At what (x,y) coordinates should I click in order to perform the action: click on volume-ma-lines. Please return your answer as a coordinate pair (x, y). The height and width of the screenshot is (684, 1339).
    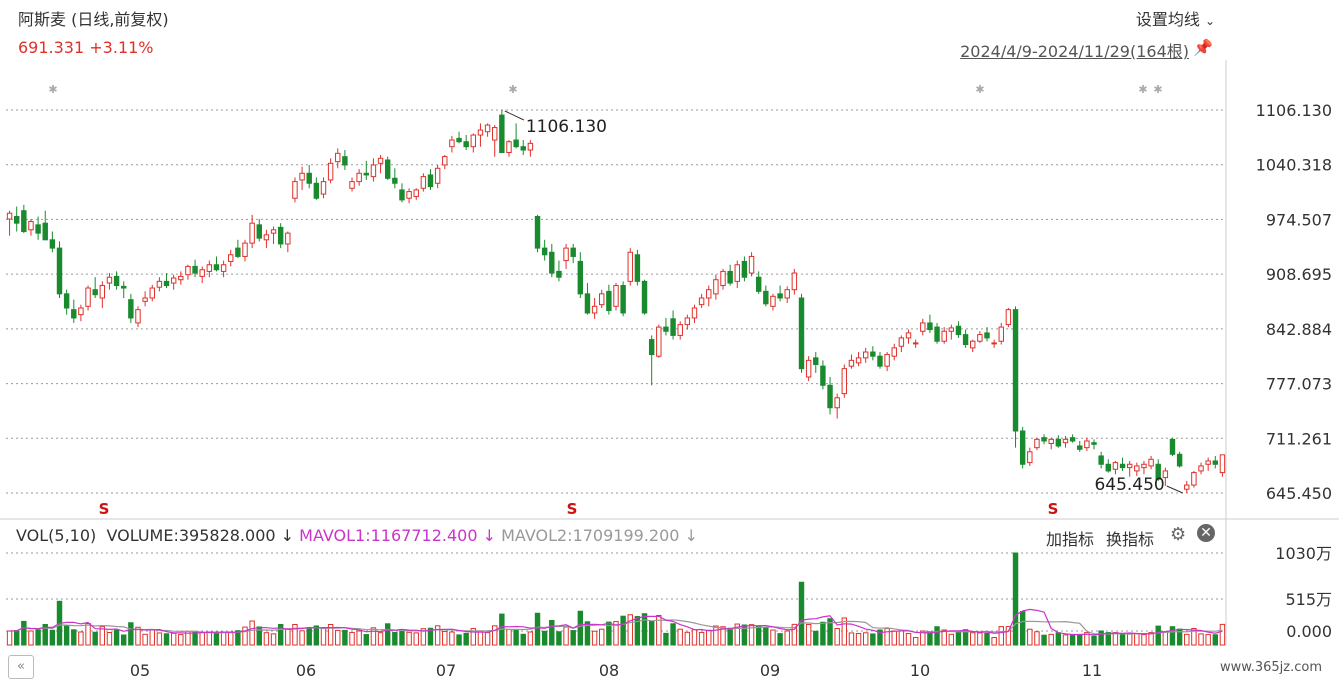
    Looking at the image, I should click on (616, 622).